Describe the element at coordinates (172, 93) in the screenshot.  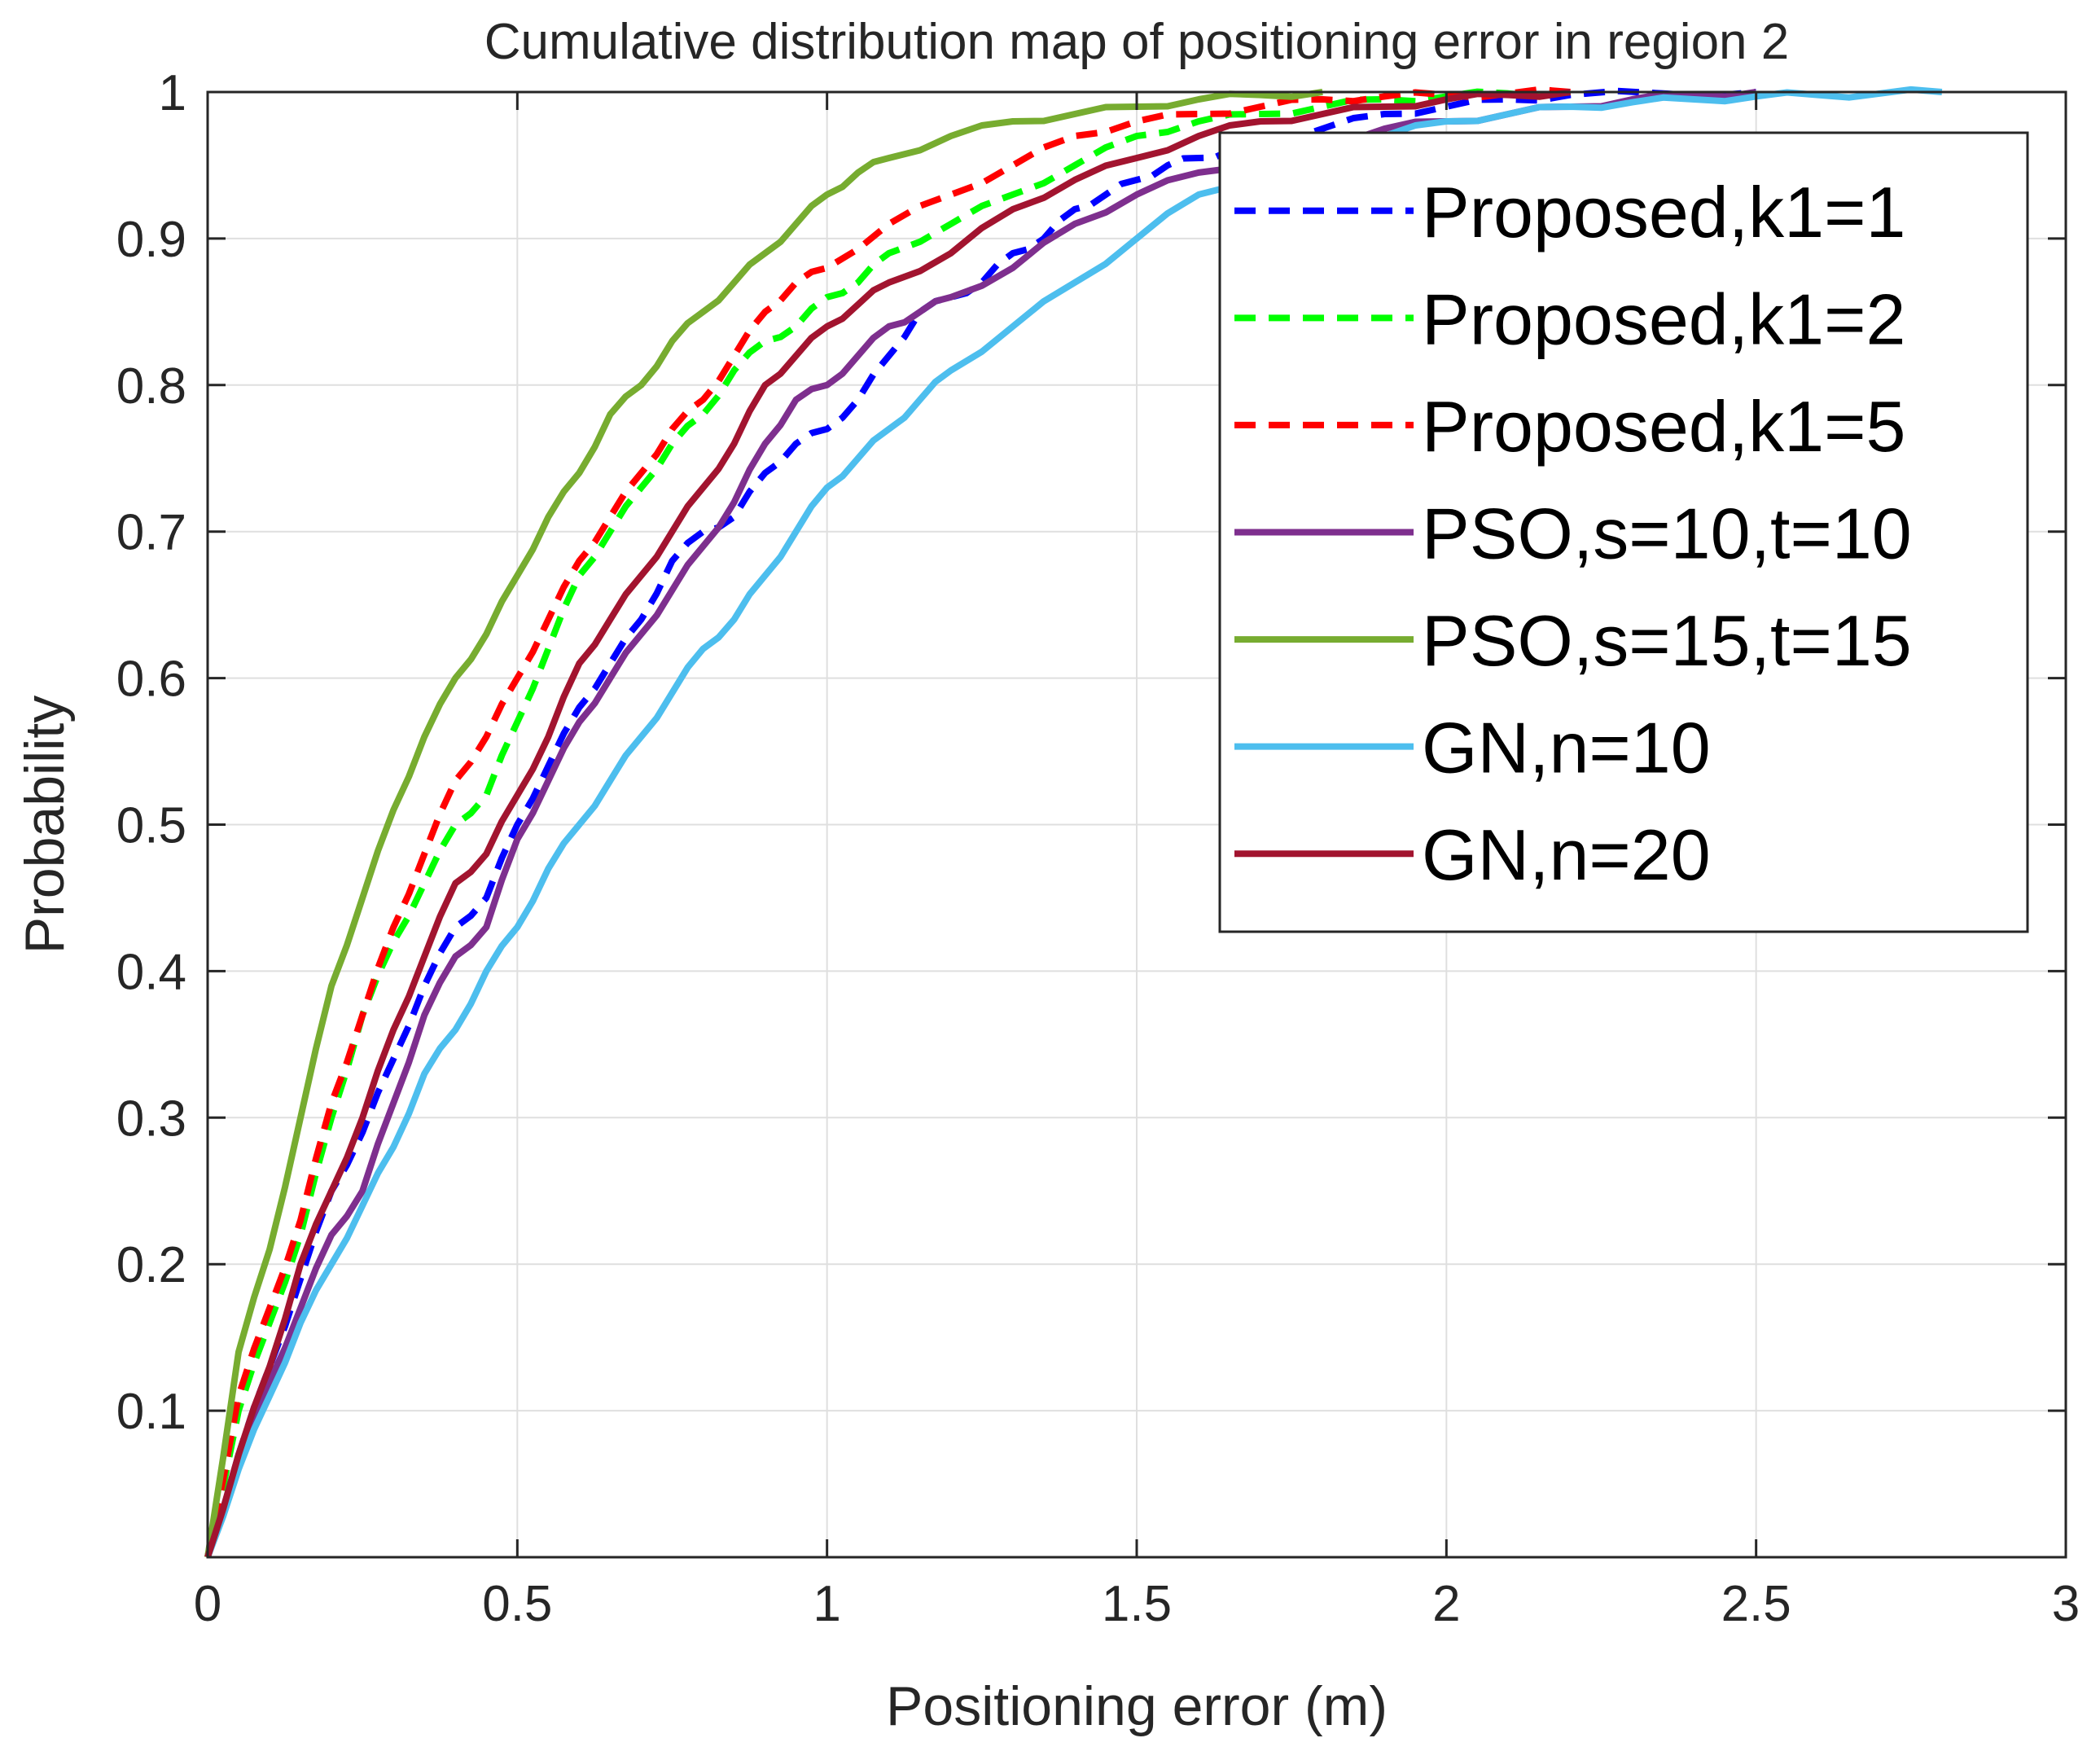
I see `y-tick-label: 1` at that location.